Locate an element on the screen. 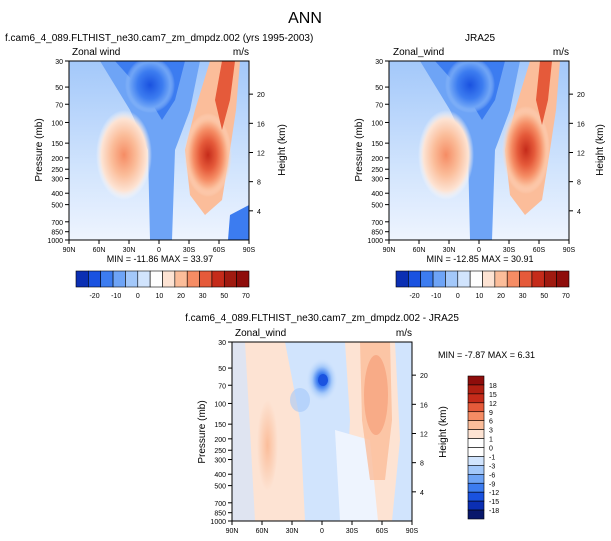 This screenshot has height=541, width=611. panel-diff-xticks: 90N 60N 30N 0 30S 60S 90S is located at coordinates (322, 528).